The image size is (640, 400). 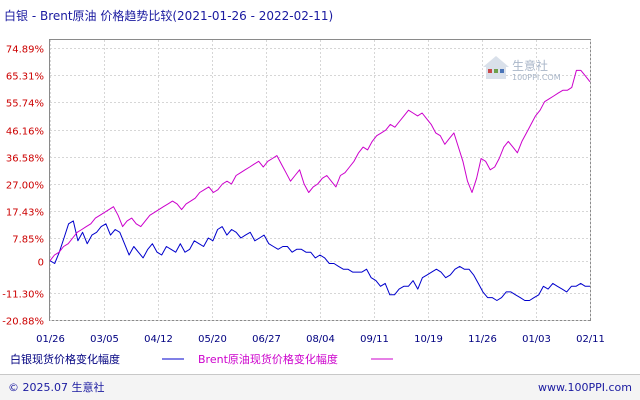 I want to click on x-tick-label: 11/26, so click(x=482, y=339).